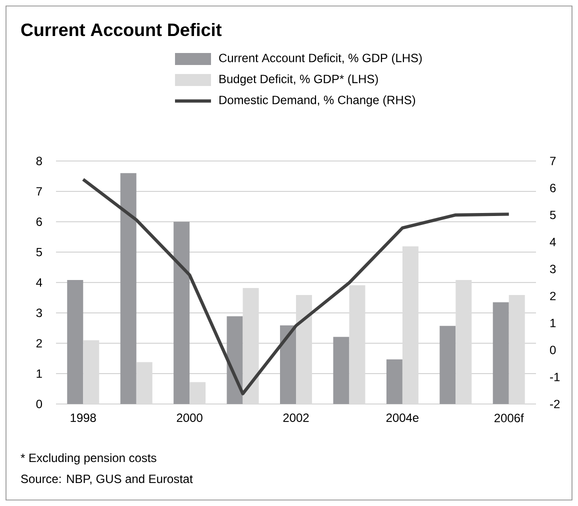 This screenshot has width=578, height=506. What do you see at coordinates (189, 418) in the screenshot?
I see `x-tick-label: 2000` at bounding box center [189, 418].